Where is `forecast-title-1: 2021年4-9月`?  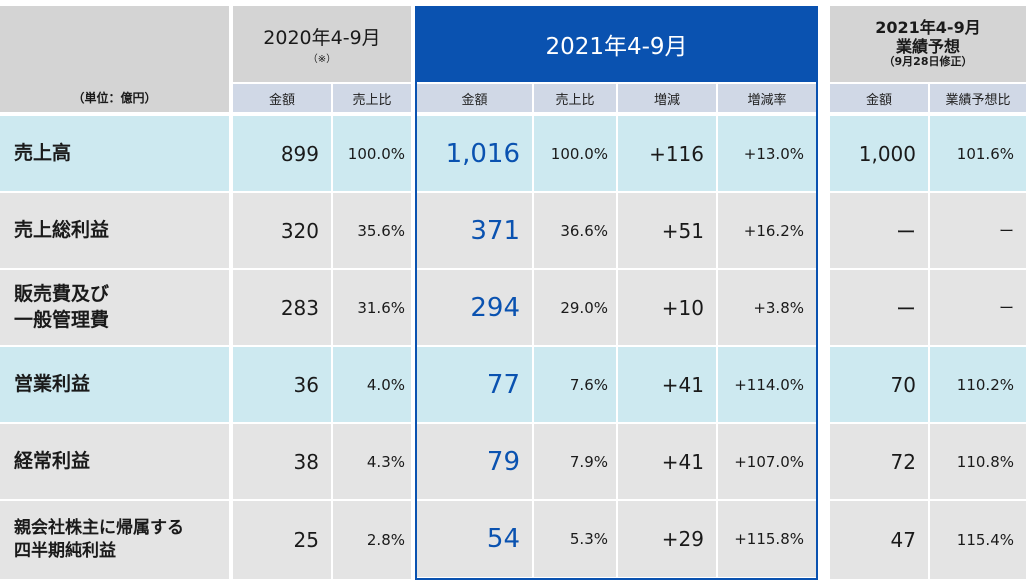 forecast-title-1: 2021年4-9月 is located at coordinates (928, 28).